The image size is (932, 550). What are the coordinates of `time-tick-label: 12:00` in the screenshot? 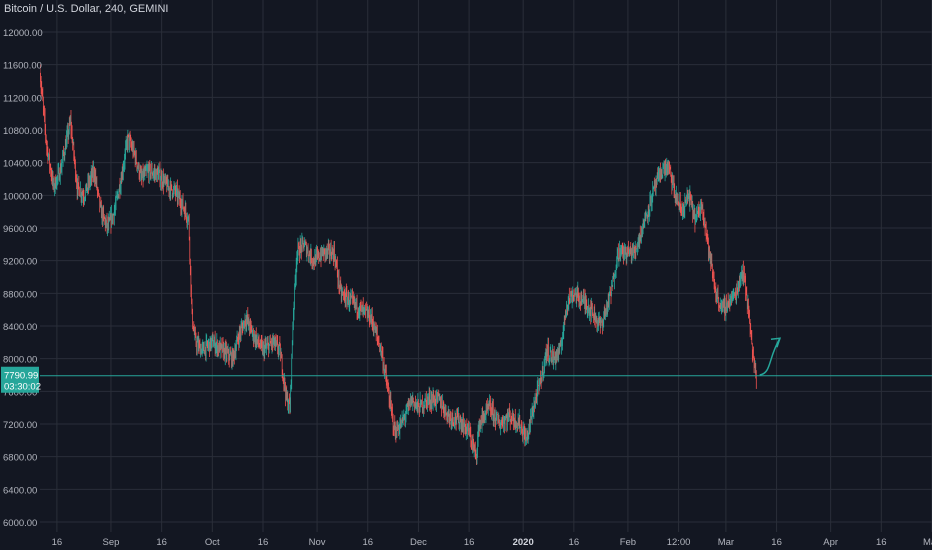 It's located at (679, 542).